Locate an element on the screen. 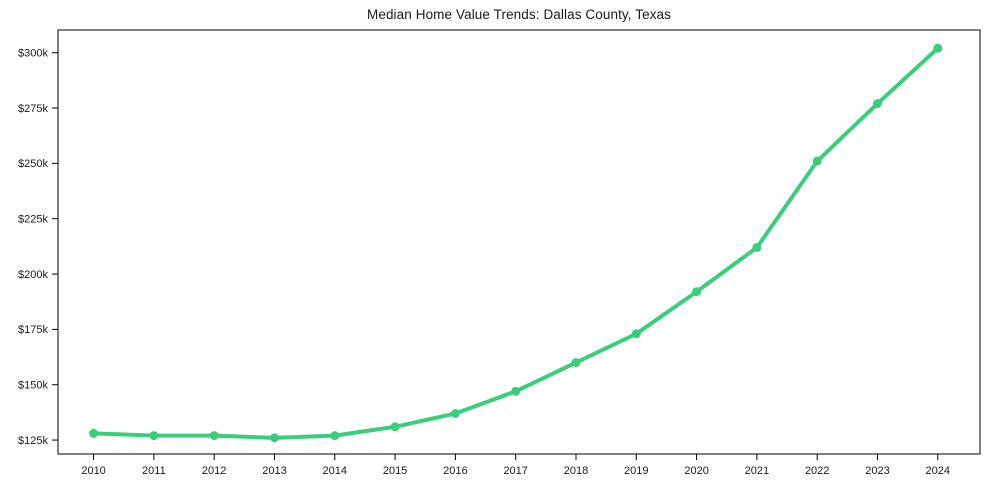 The image size is (989, 490). x-axis-tick-label: 2021 is located at coordinates (757, 471).